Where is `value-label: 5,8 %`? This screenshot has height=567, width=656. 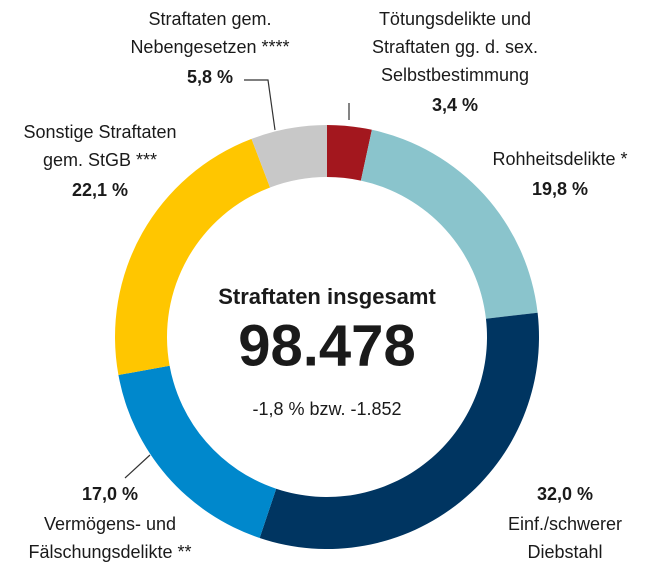
value-label: 5,8 % is located at coordinates (210, 77).